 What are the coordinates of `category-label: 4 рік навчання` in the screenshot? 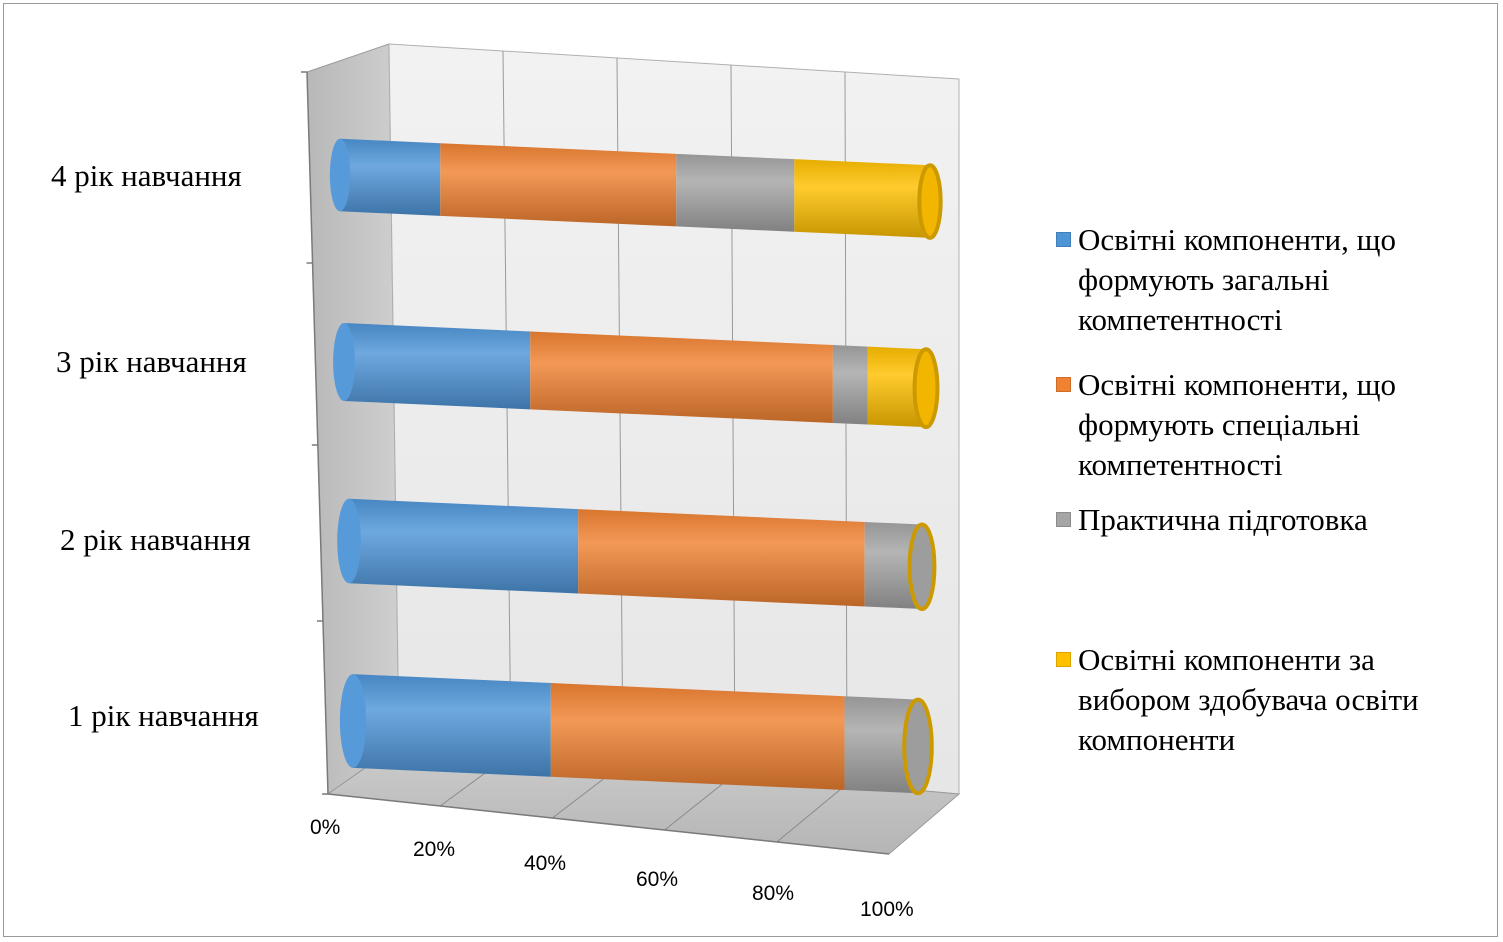 It's located at (146, 175).